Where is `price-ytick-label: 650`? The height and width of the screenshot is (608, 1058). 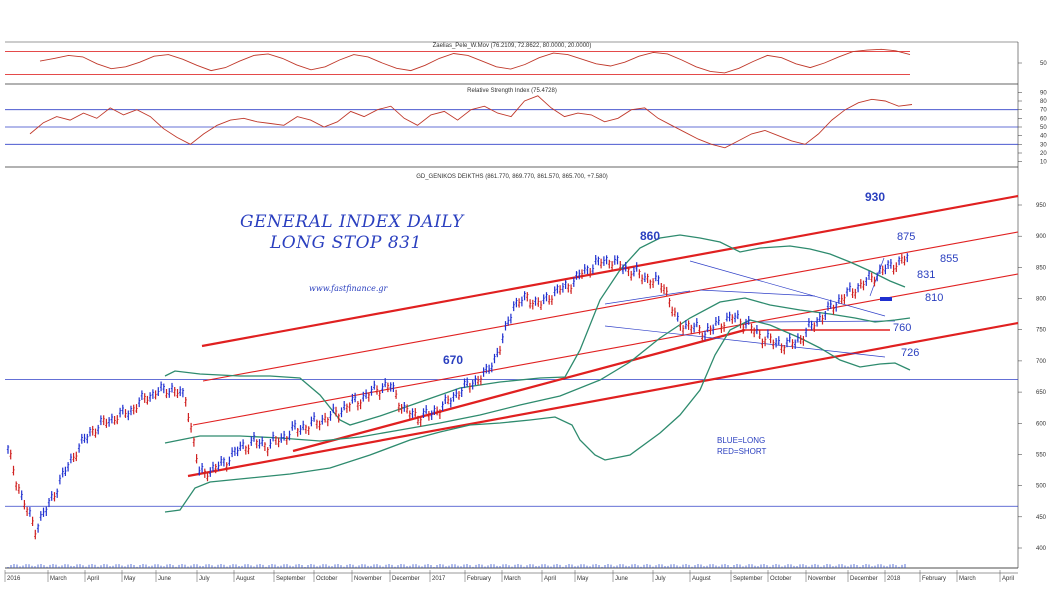
price-ytick-label: 650 is located at coordinates (1041, 393).